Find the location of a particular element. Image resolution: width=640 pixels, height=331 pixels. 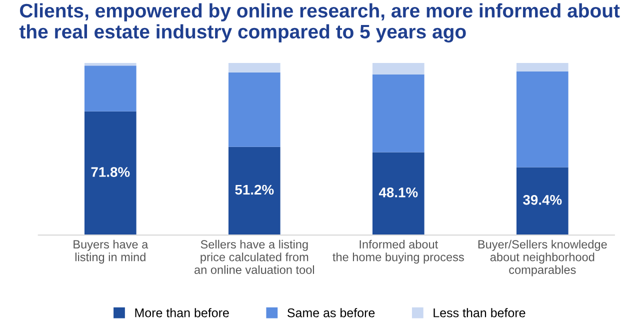

x-tick-label: Informed about the home buying process is located at coordinates (398, 252).